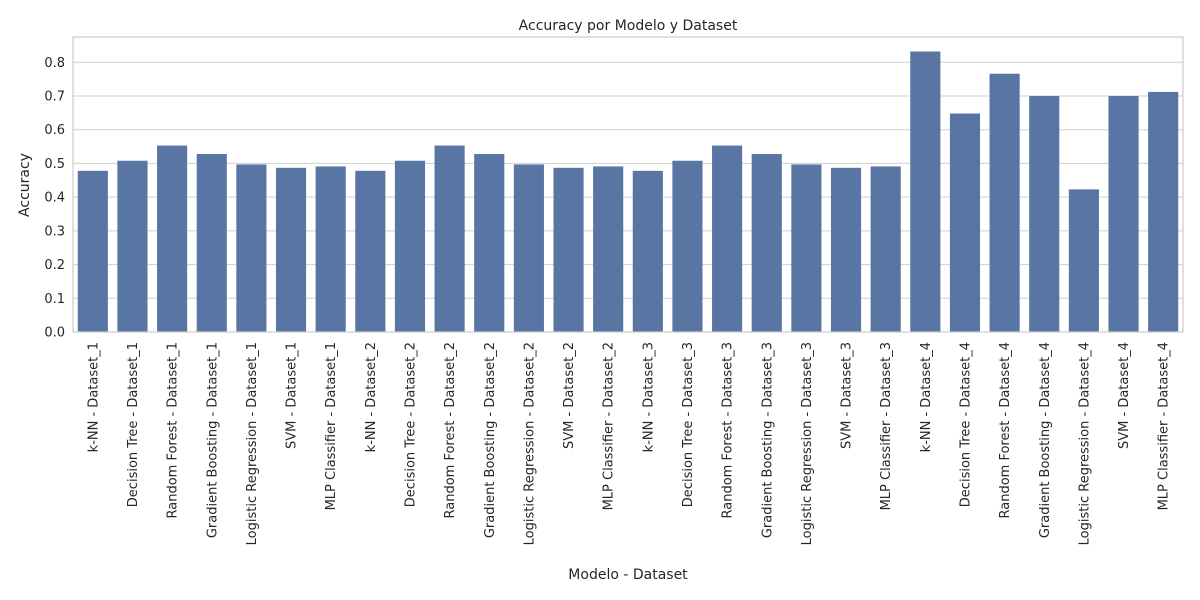  What do you see at coordinates (450, 430) in the screenshot?
I see `x-tick-label: Random Forest - Dataset_2` at bounding box center [450, 430].